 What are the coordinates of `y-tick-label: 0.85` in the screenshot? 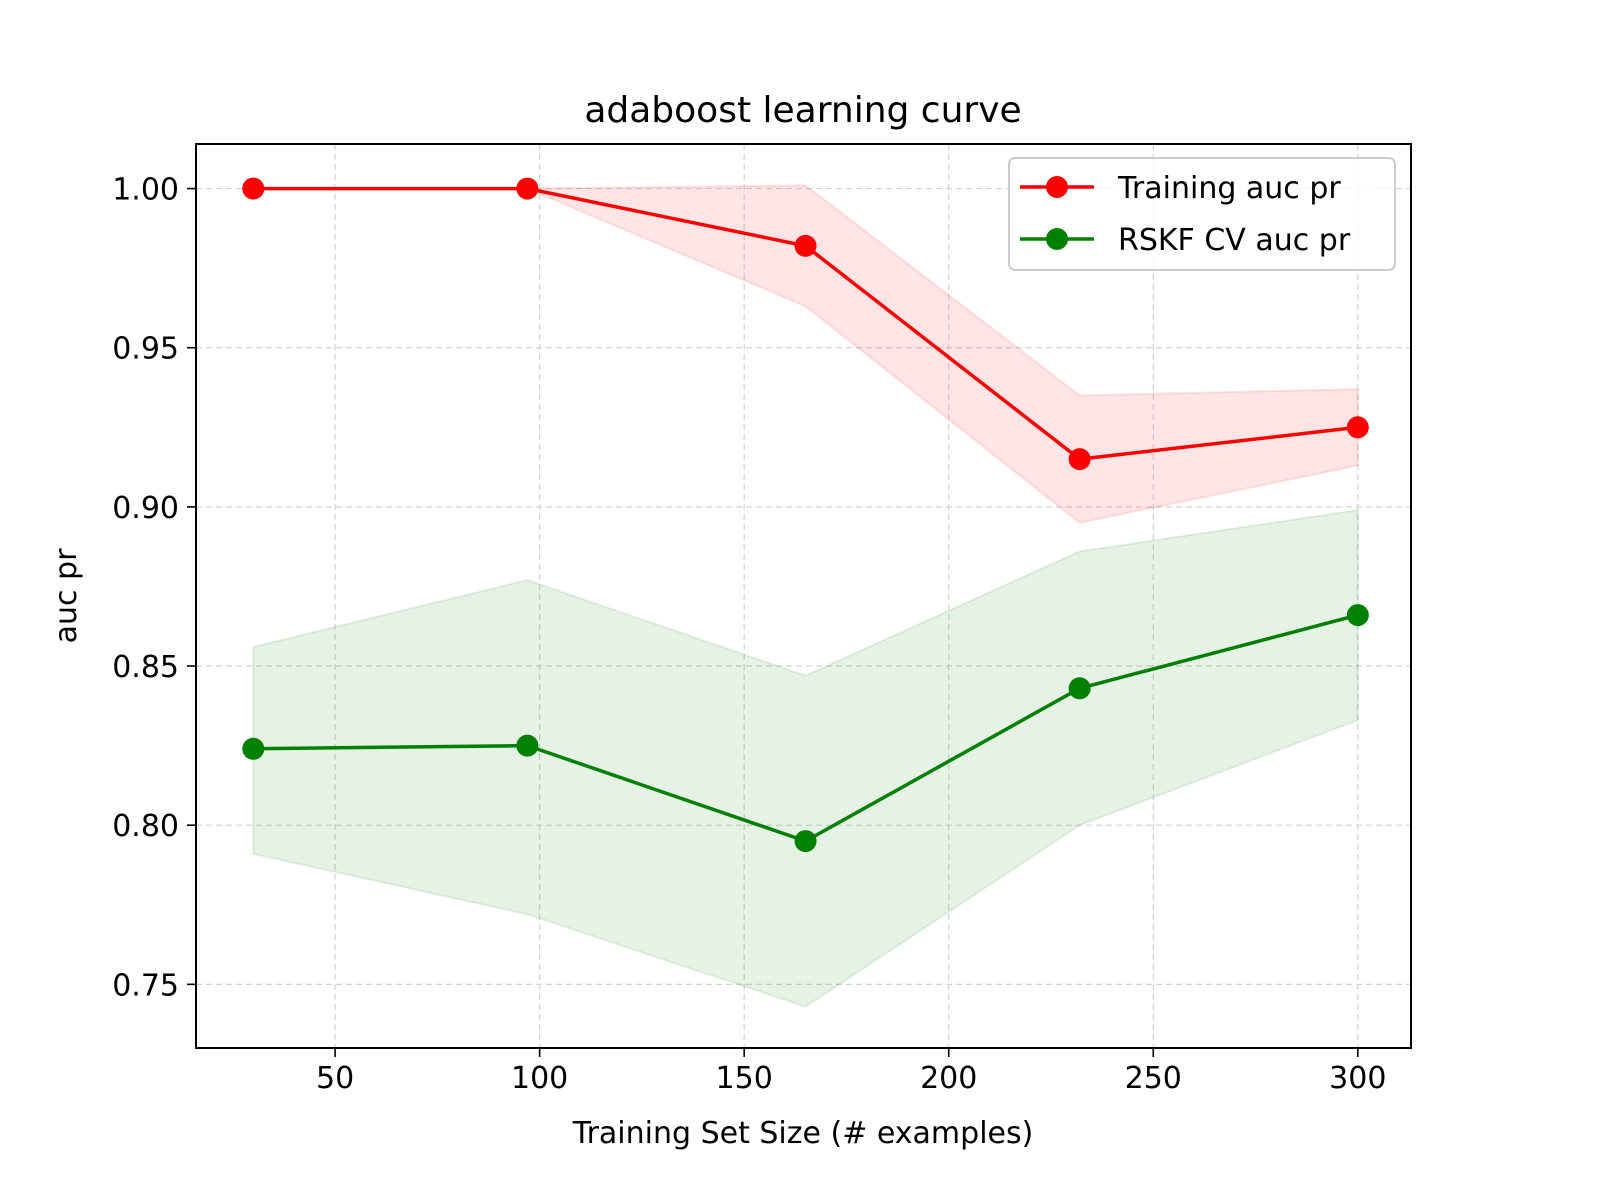 It's located at (145, 667).